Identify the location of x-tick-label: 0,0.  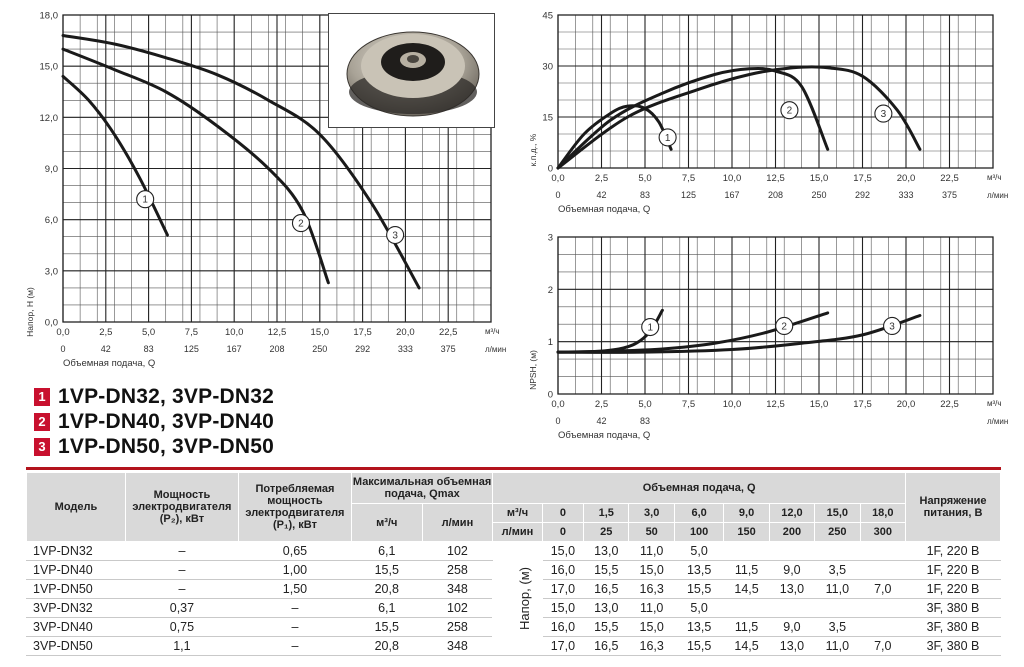
(557, 404).